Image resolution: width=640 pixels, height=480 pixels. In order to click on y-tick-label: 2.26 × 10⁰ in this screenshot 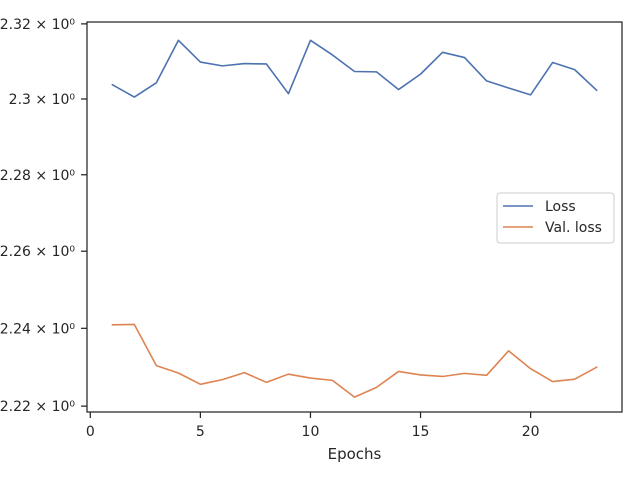, I will do `click(37, 252)`.